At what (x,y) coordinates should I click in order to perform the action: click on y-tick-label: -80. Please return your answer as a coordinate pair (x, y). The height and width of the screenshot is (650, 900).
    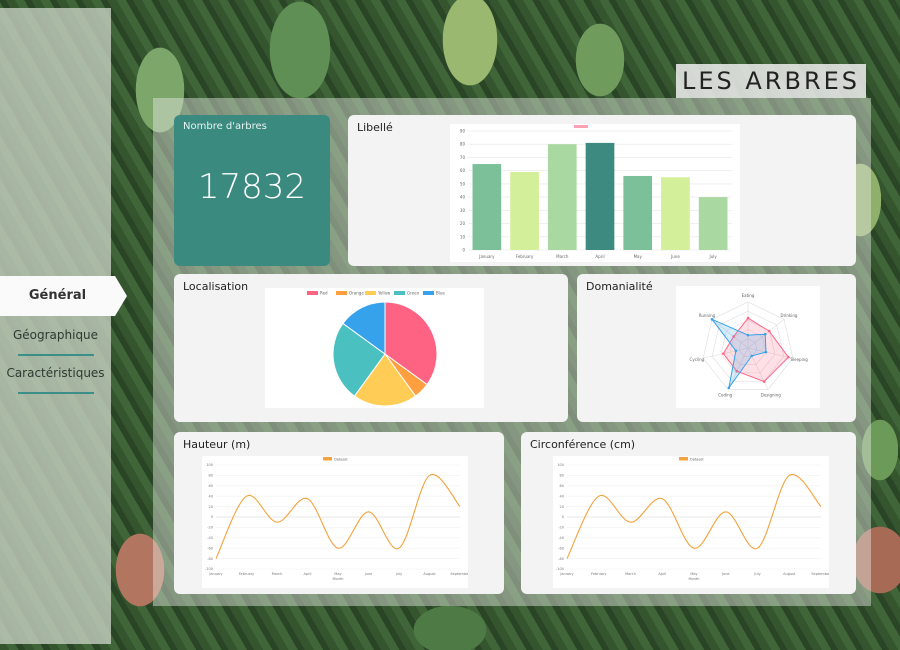
    Looking at the image, I should click on (561, 559).